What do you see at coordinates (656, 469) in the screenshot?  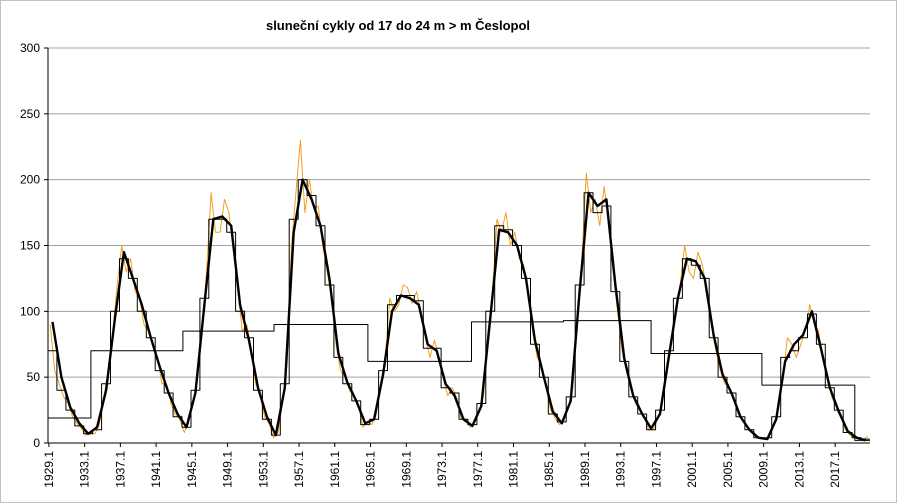 I see `x-tick-label: 1997.1` at bounding box center [656, 469].